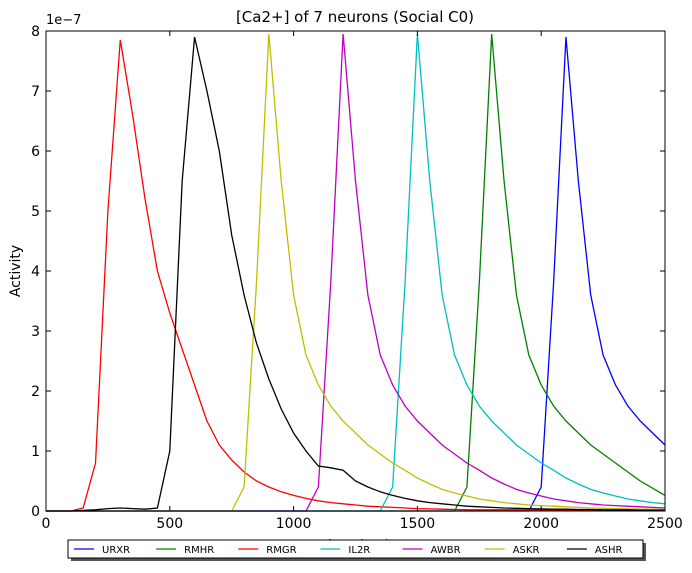 The image size is (692, 573). What do you see at coordinates (526, 550) in the screenshot?
I see `legend-label: ASKR` at bounding box center [526, 550].